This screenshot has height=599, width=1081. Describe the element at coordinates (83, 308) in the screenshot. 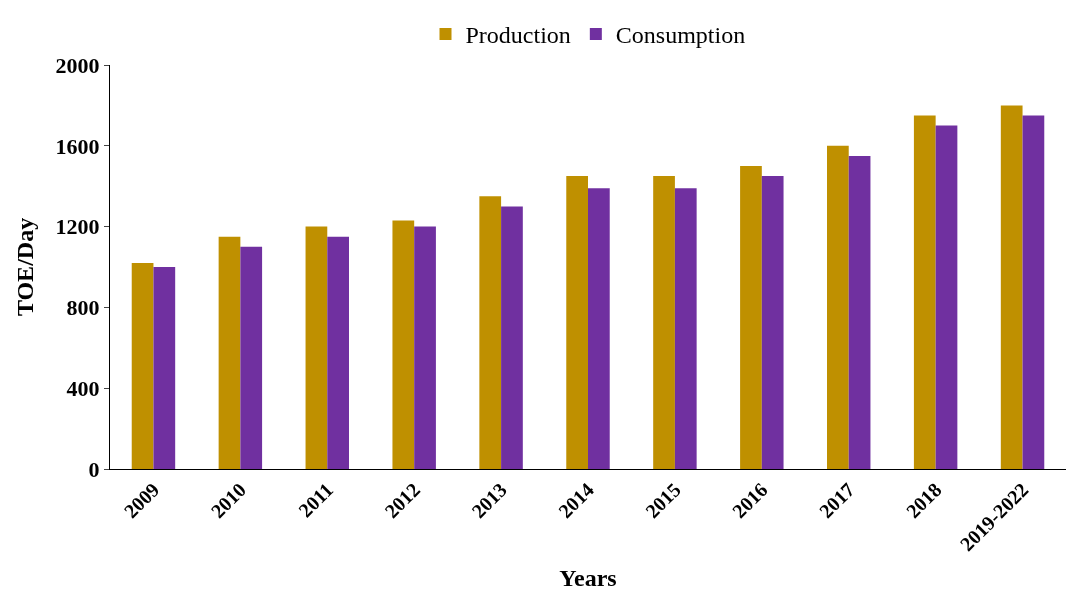

I see `y-tick-label: 800` at that location.